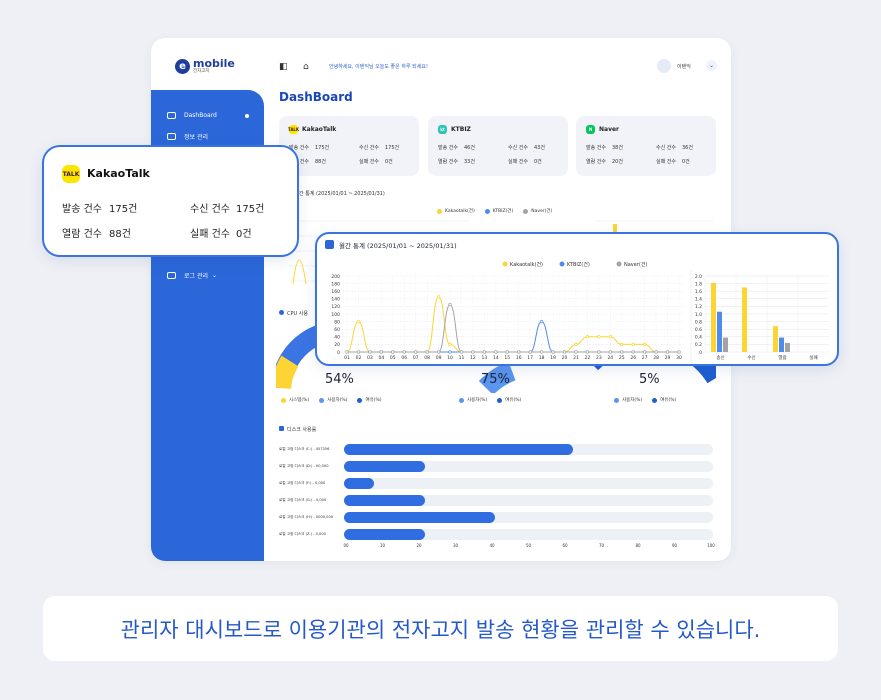  Describe the element at coordinates (687, 148) in the screenshot. I see `recv-value: 36건` at that location.